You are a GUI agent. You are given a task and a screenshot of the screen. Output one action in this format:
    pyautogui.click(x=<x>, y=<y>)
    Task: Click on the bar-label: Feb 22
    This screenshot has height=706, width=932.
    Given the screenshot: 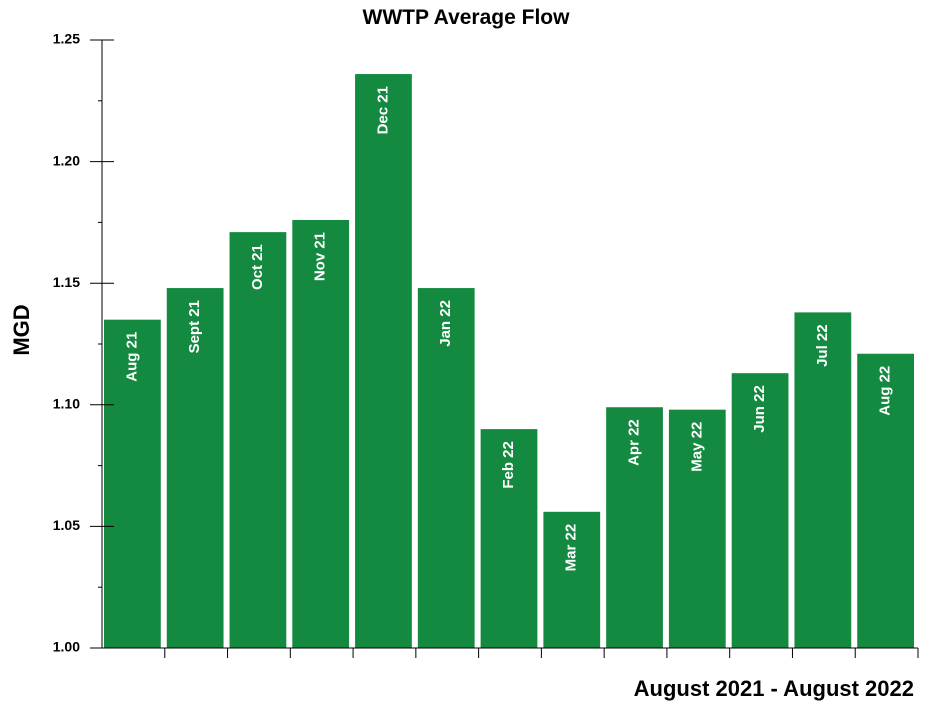 What is the action you would take?
    pyautogui.click(x=508, y=465)
    